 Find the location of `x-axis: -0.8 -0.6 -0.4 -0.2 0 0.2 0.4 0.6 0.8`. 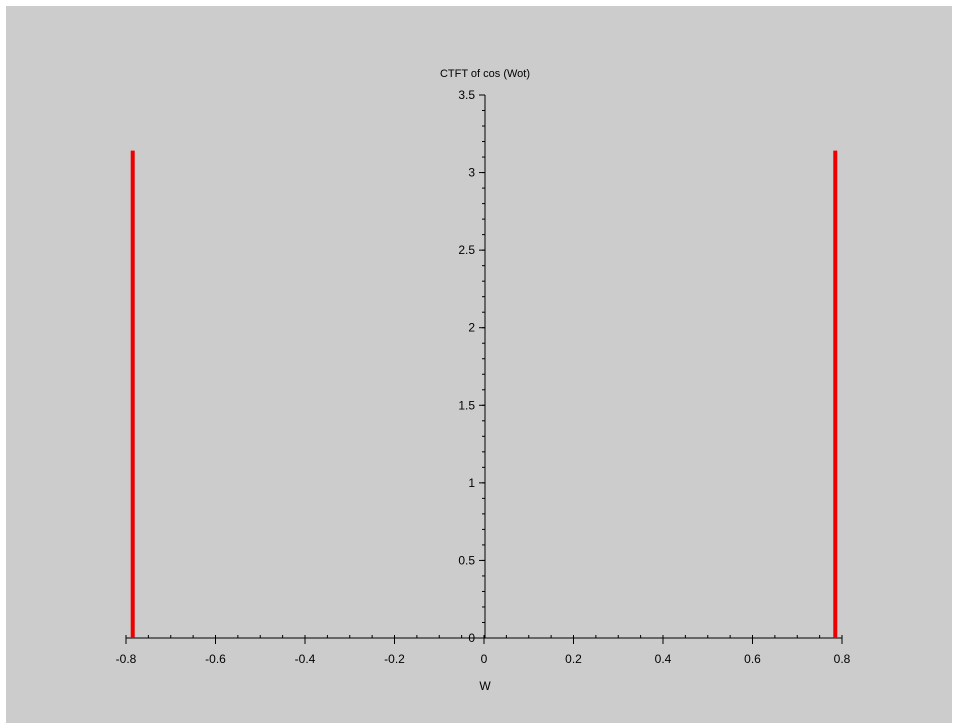

x-axis: -0.8 -0.6 -0.4 -0.2 0 0.2 0.4 0.6 0.8 is located at coordinates (483, 650).